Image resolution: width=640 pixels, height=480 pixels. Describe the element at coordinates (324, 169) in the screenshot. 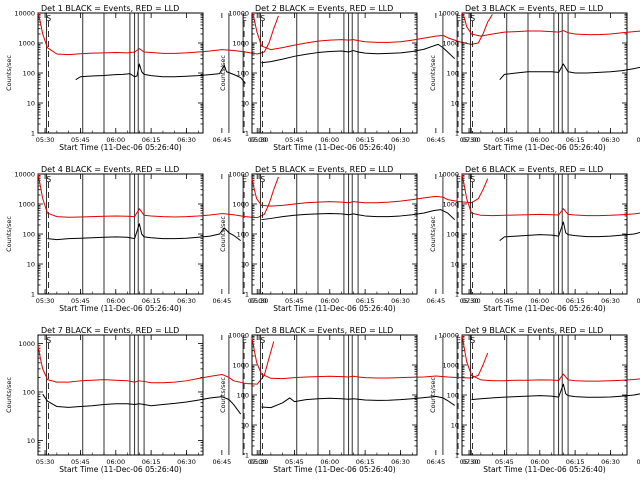

I see `panel-title: Det 5 BLACK = Events, RED = LLD` at that location.